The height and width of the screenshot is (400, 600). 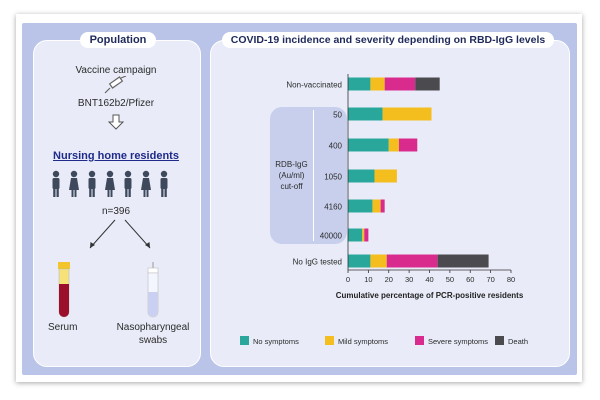 I want to click on cutoff-group-divider, so click(x=313, y=175).